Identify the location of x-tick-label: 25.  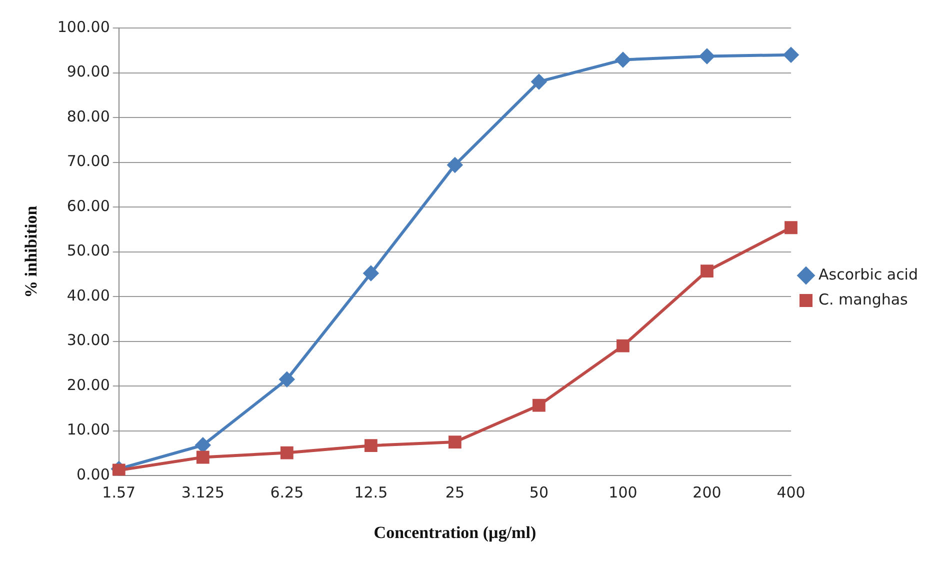
(454, 492).